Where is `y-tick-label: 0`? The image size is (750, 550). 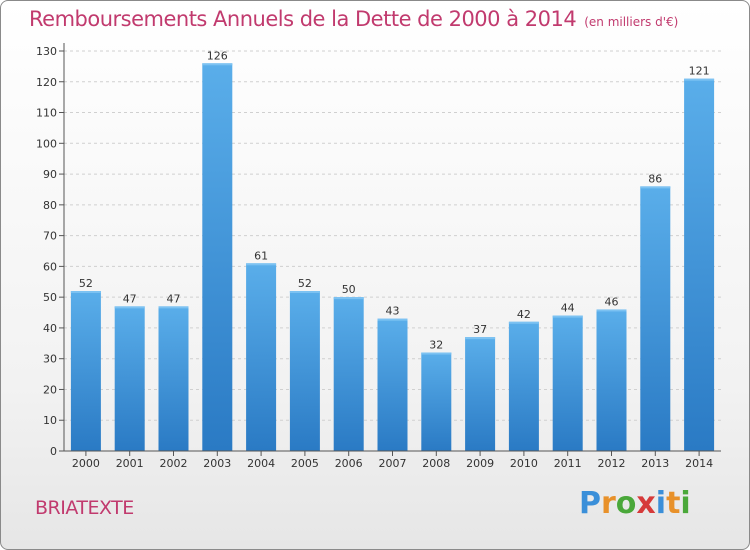
y-tick-label: 0 is located at coordinates (53, 451).